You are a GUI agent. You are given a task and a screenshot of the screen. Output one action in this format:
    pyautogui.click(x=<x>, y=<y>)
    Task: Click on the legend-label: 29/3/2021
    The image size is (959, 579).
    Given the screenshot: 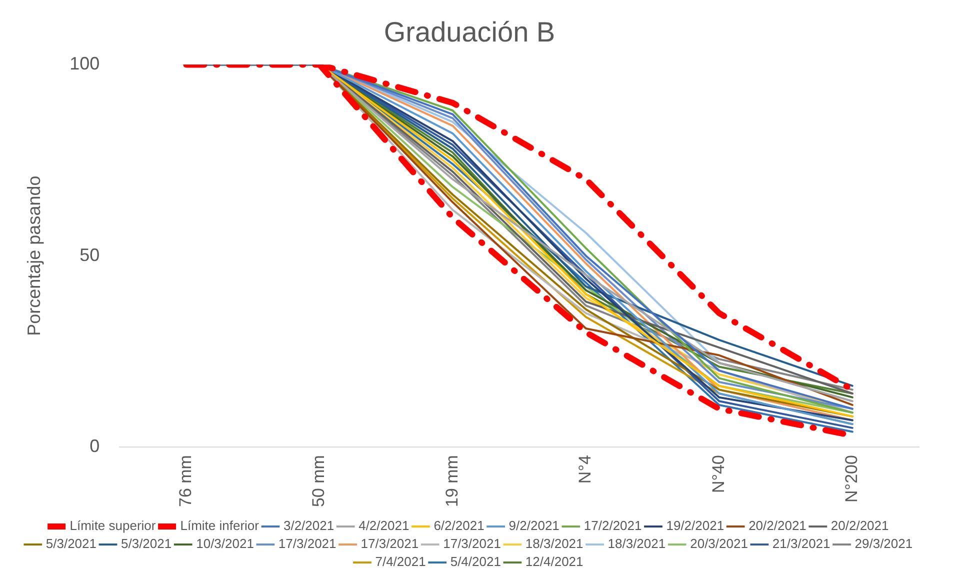 What is the action you would take?
    pyautogui.click(x=883, y=544)
    